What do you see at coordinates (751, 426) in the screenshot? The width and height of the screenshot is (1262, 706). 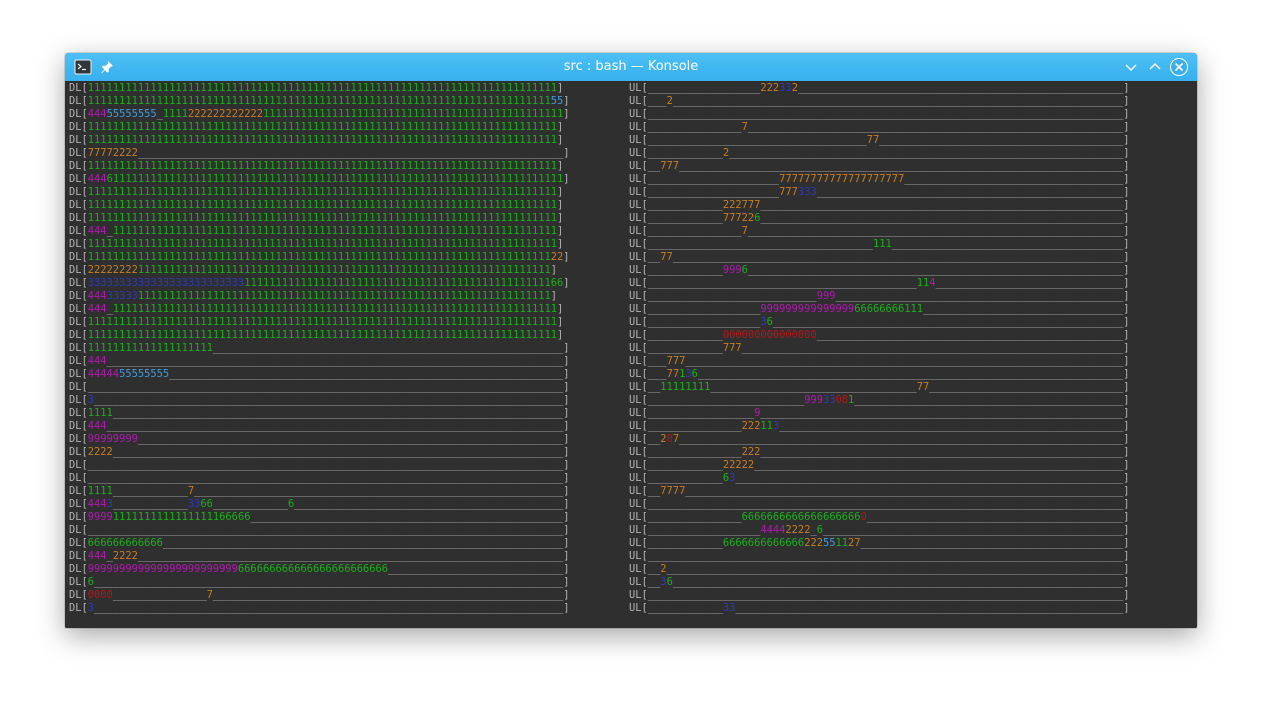 I see `output-run: 222` at bounding box center [751, 426].